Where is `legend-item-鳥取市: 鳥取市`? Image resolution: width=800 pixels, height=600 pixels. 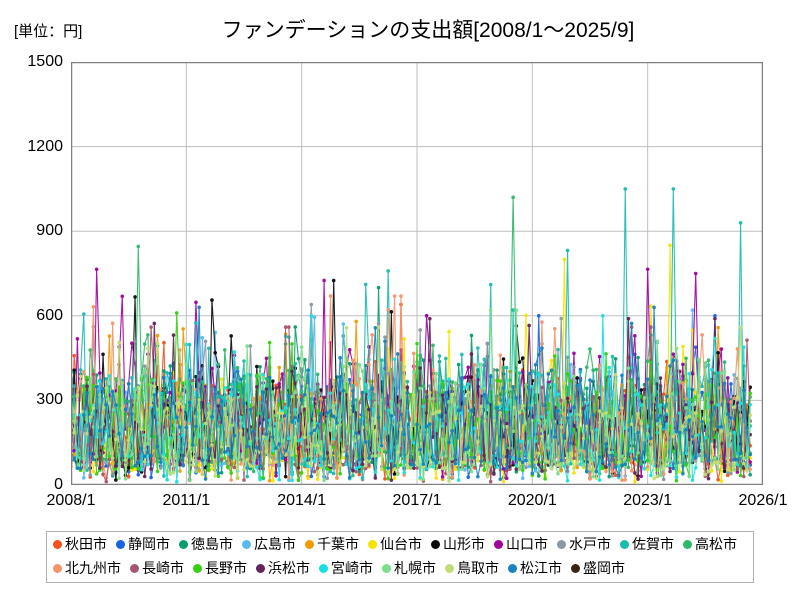
legend-item-鳥取市: 鳥取市 is located at coordinates (472, 568).